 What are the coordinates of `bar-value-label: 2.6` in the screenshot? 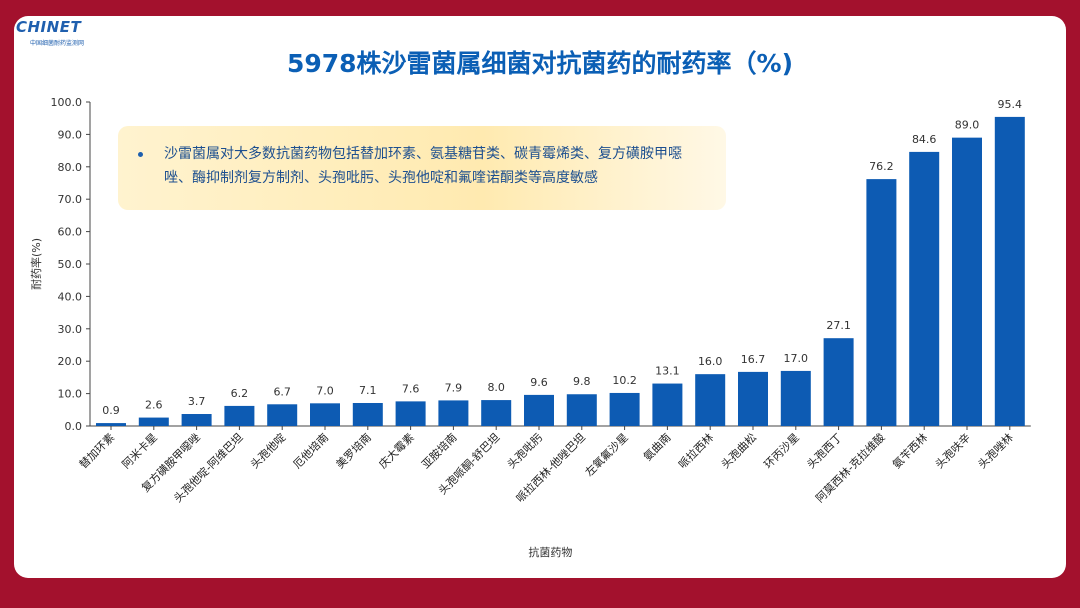 It's located at (154, 405).